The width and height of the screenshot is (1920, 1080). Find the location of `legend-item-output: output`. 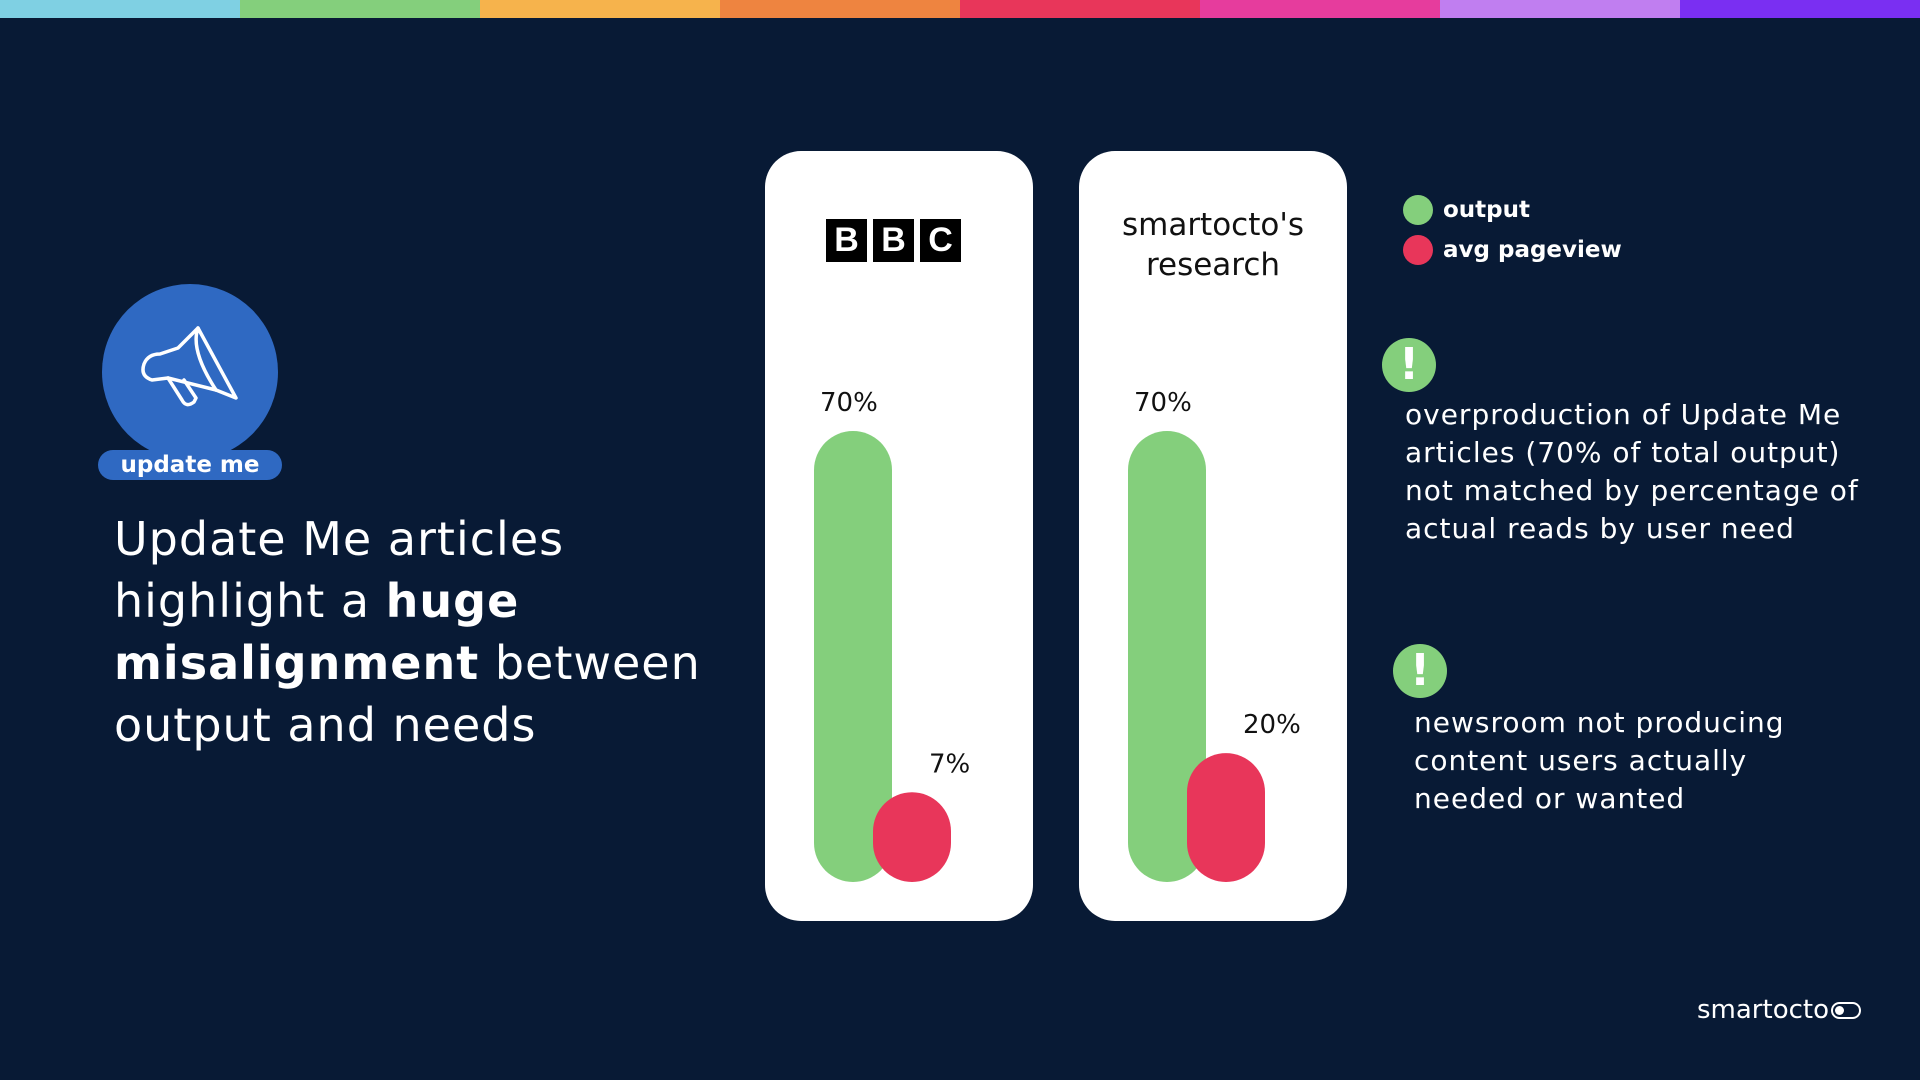

legend-item-output: output is located at coordinates (1512, 210).